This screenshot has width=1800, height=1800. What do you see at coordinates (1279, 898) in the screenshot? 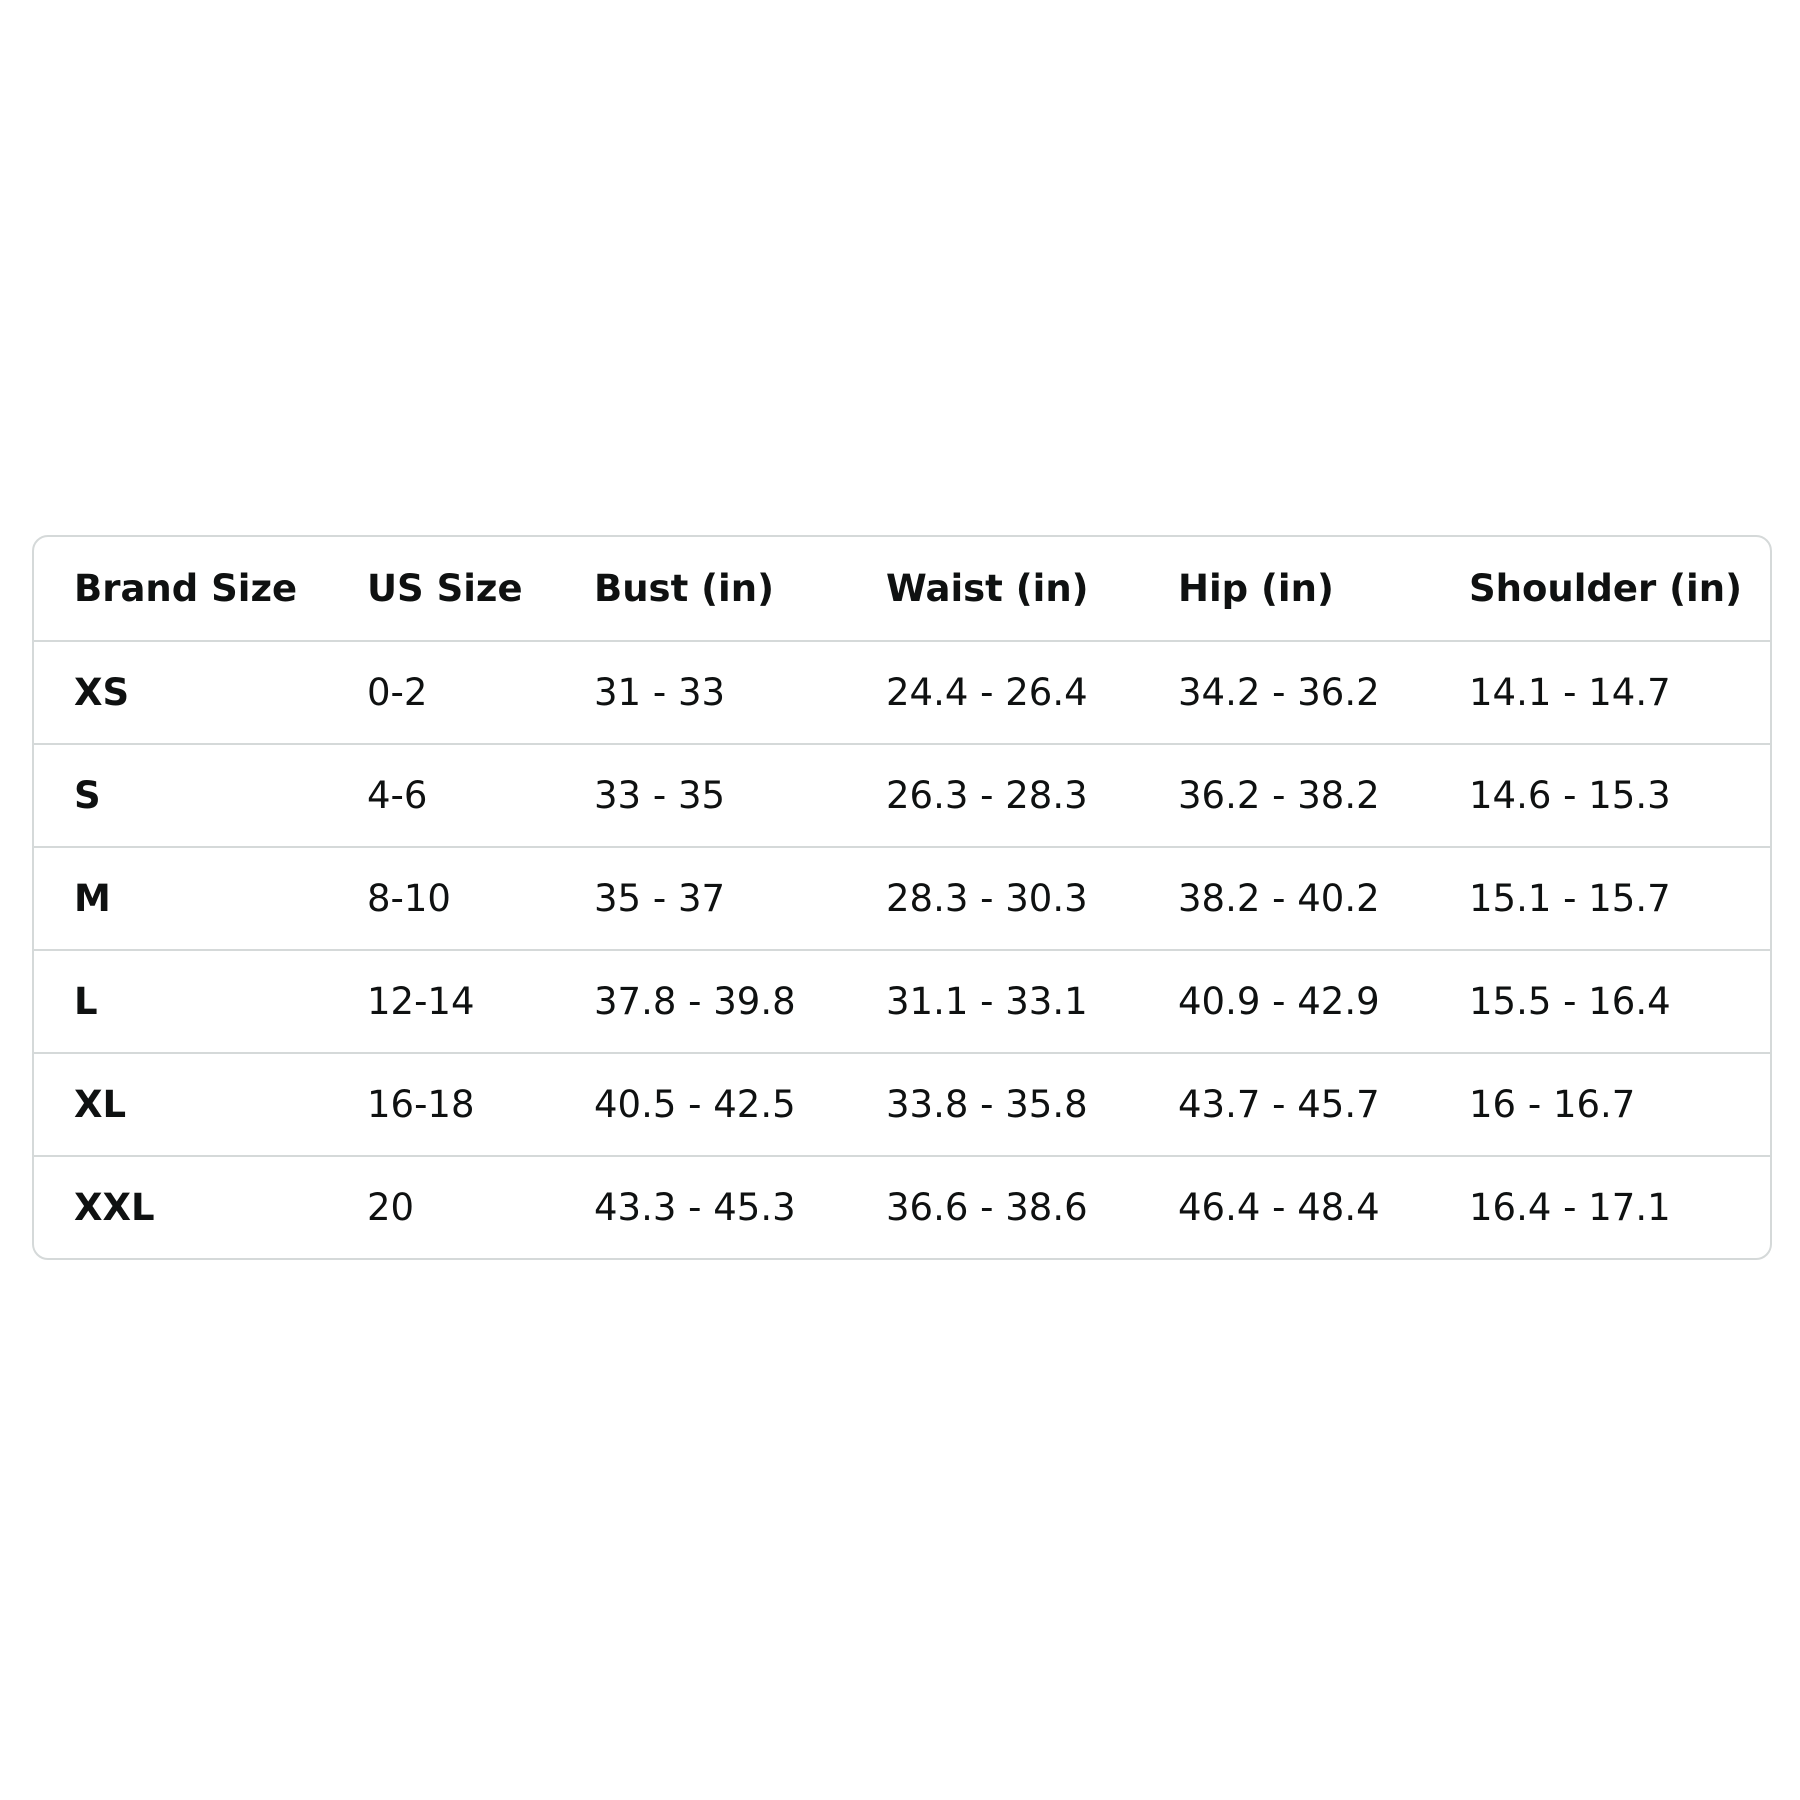
I see `table-cell: 38.2 - 40.2` at bounding box center [1279, 898].